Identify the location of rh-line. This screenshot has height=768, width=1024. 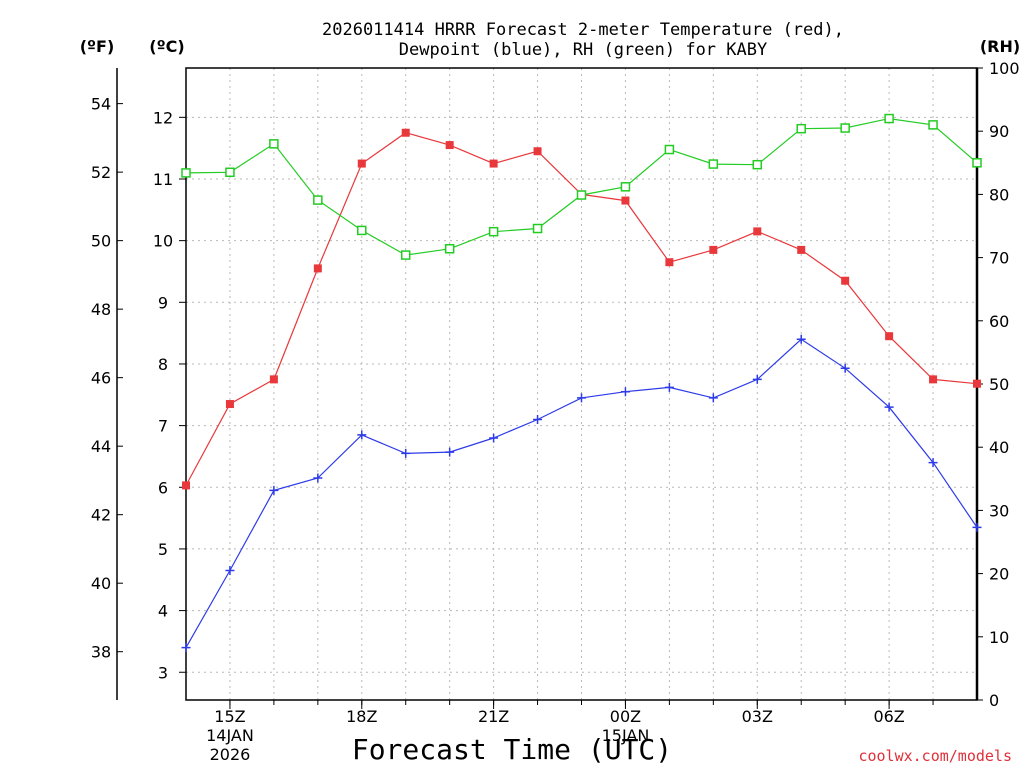
(581, 186).